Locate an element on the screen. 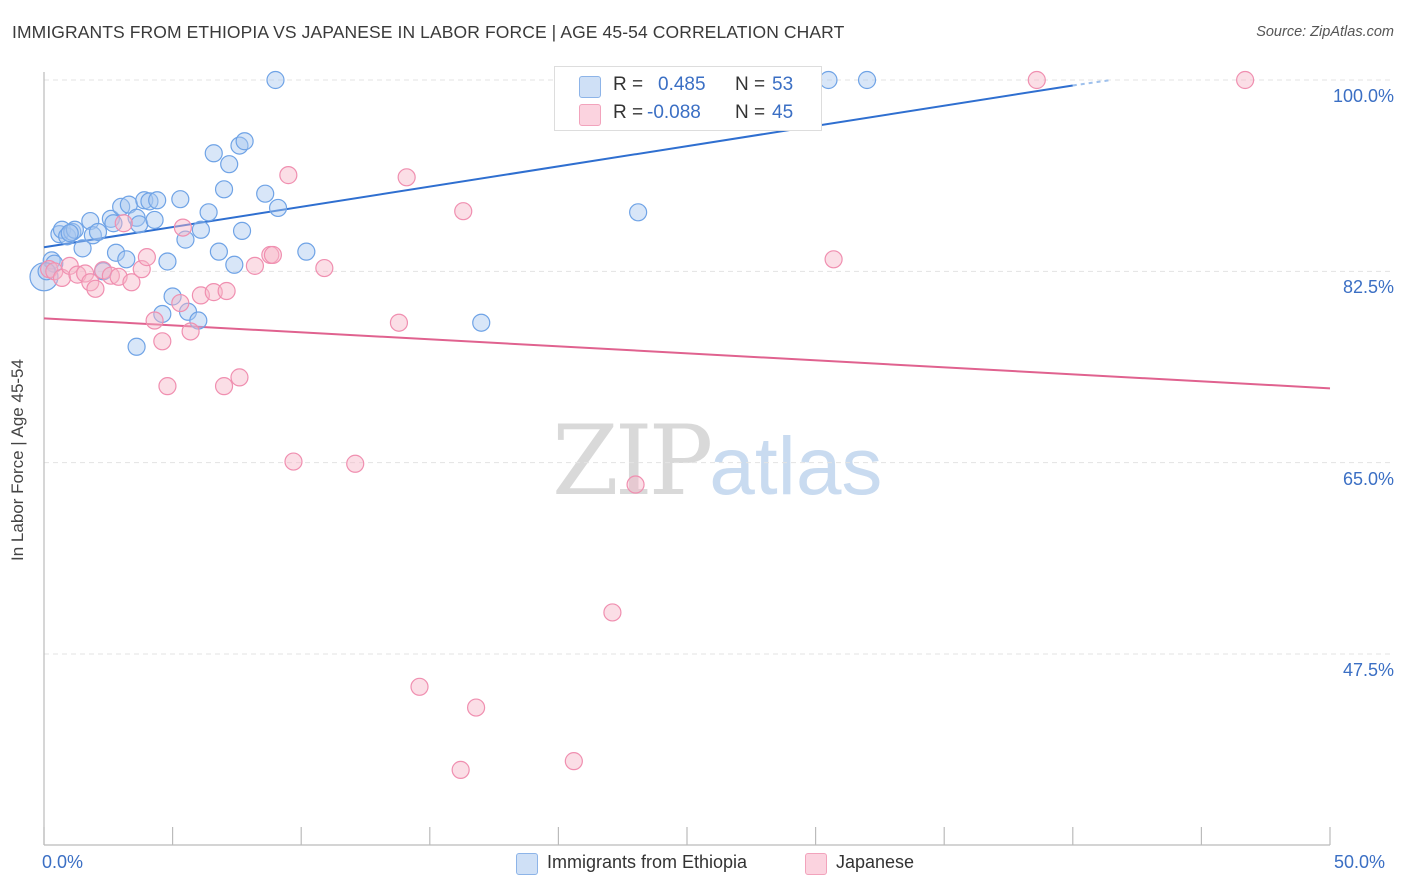  watermark-atlas: atlas is located at coordinates (796, 466).